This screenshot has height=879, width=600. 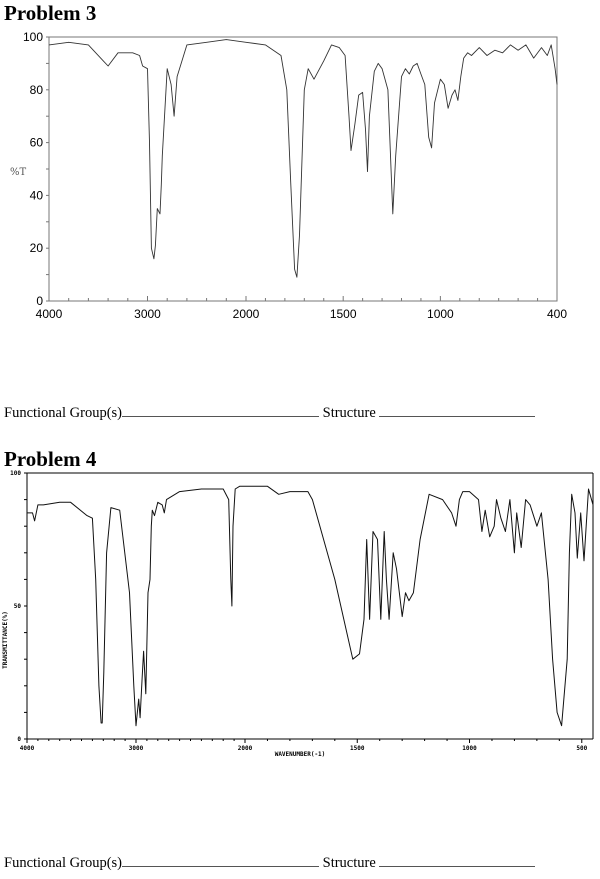 I want to click on x-axis: 4000 3000 2000 1500 1000 500, so click(x=304, y=745).